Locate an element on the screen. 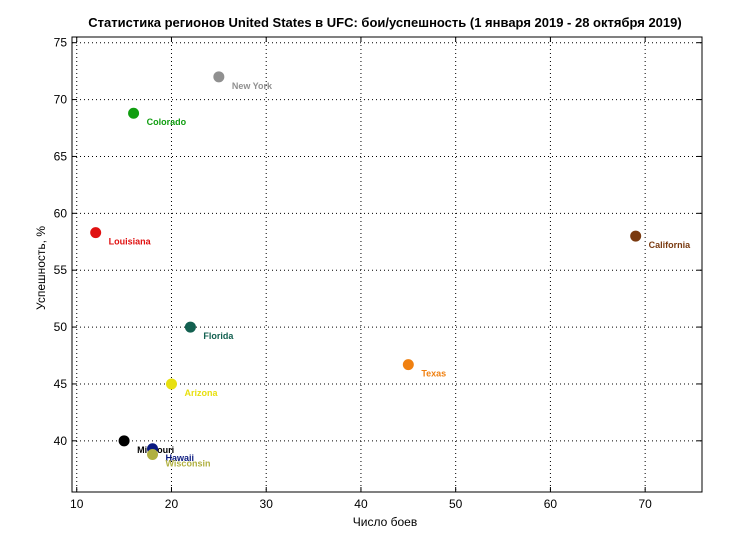  y-tick-label: 55 is located at coordinates (61, 270).